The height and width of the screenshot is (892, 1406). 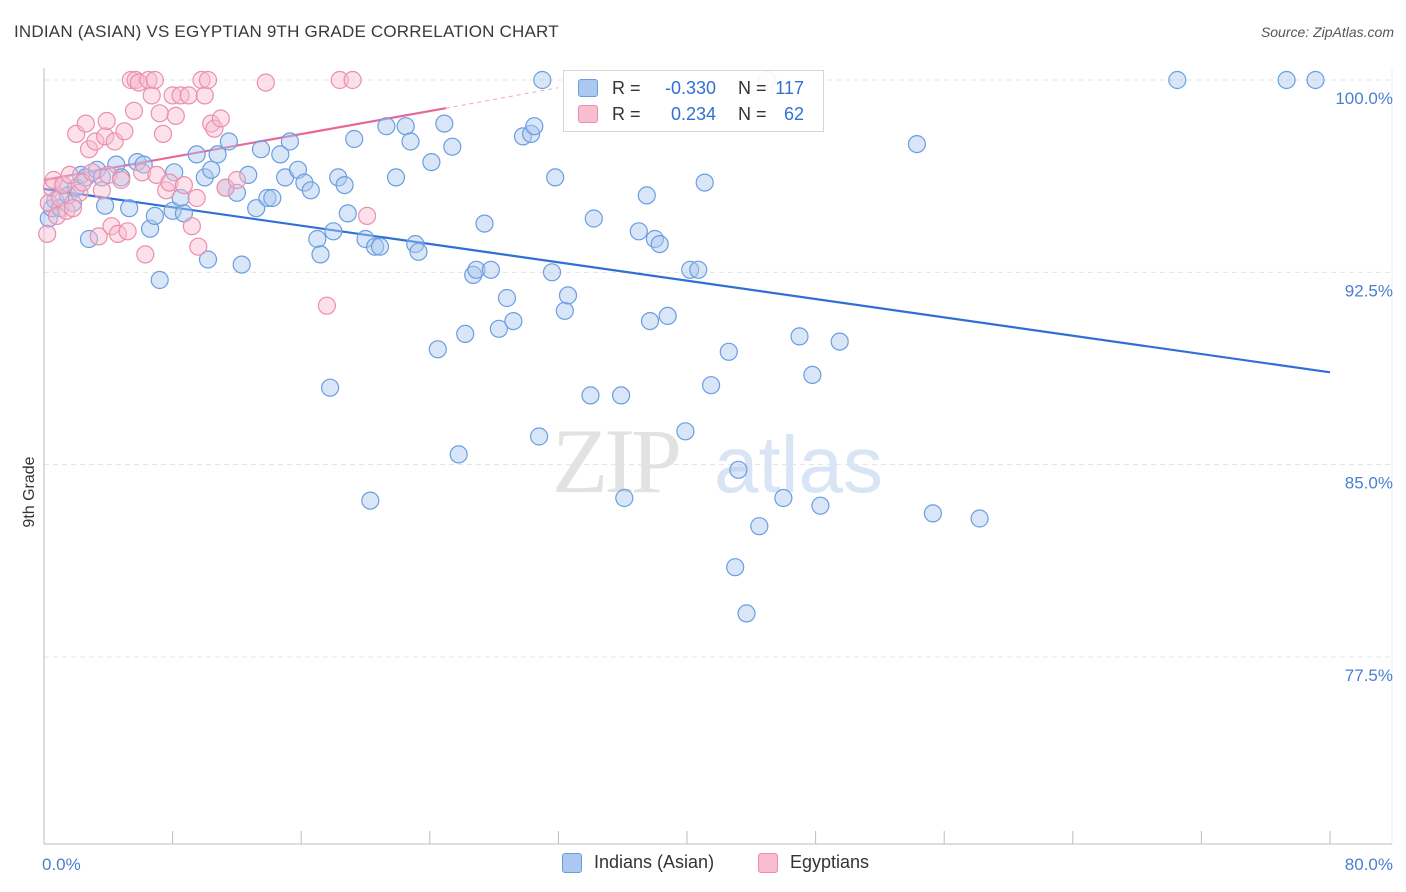 I want to click on y-tick-label: 92.5%, so click(x=1369, y=290).